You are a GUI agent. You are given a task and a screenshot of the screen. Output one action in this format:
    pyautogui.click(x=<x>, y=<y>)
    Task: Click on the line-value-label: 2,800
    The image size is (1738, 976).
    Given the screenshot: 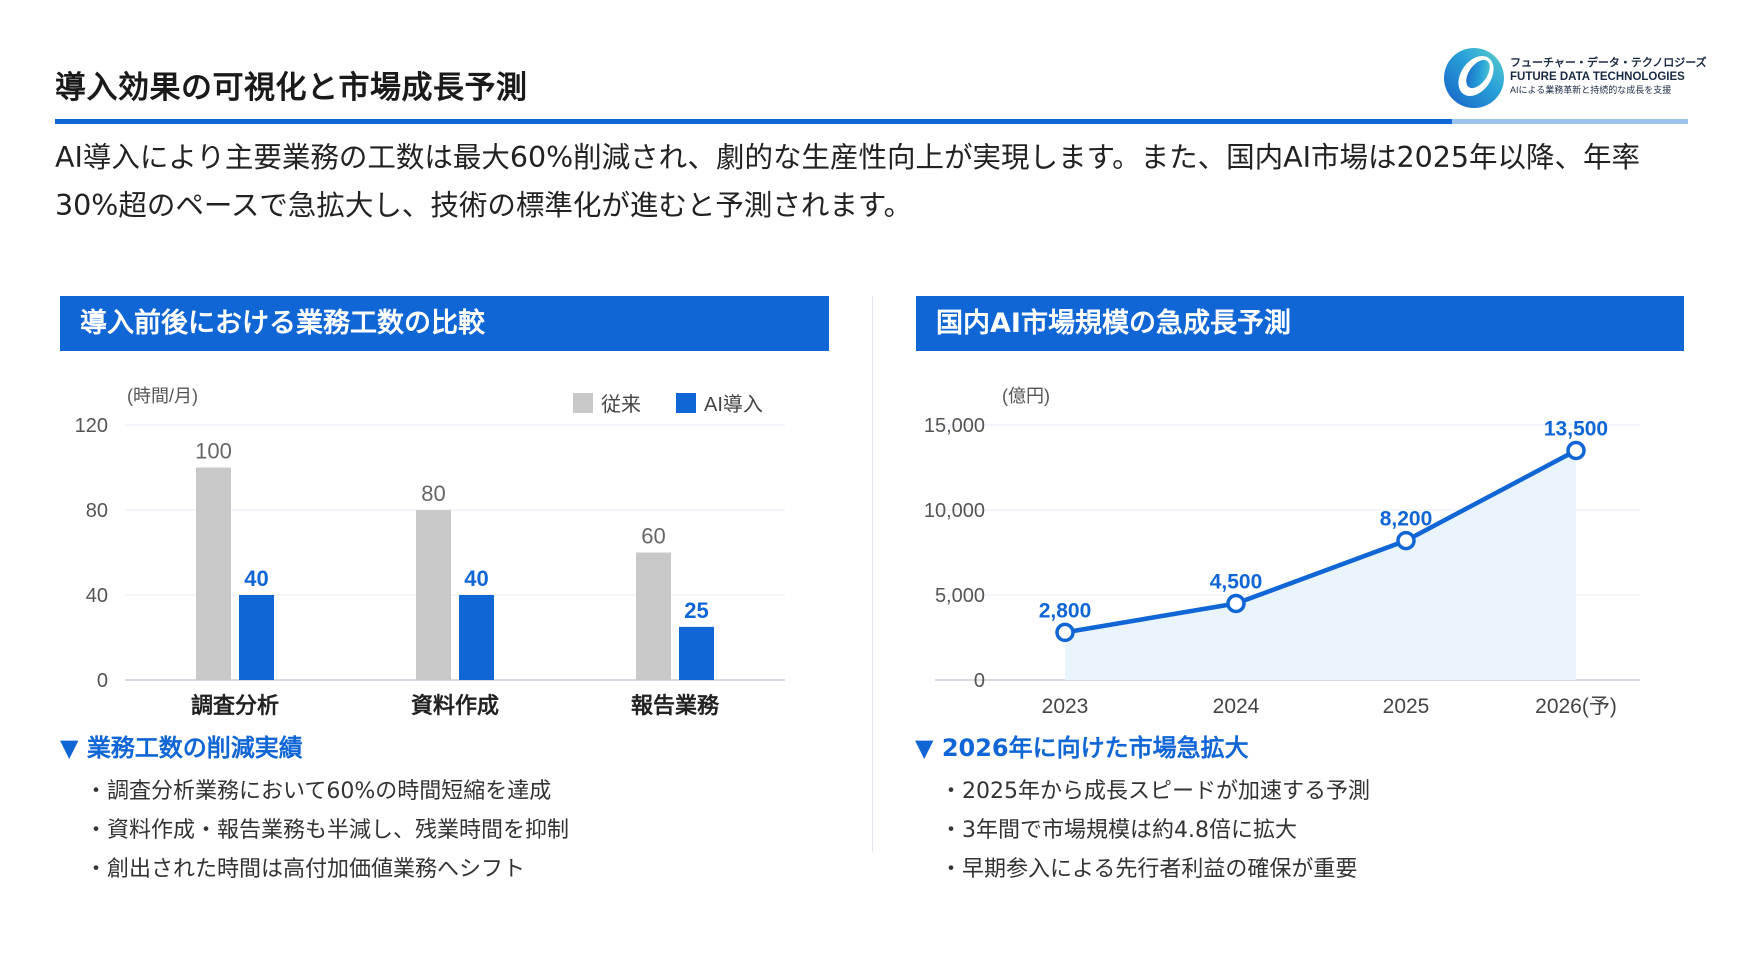 What is the action you would take?
    pyautogui.click(x=1065, y=610)
    